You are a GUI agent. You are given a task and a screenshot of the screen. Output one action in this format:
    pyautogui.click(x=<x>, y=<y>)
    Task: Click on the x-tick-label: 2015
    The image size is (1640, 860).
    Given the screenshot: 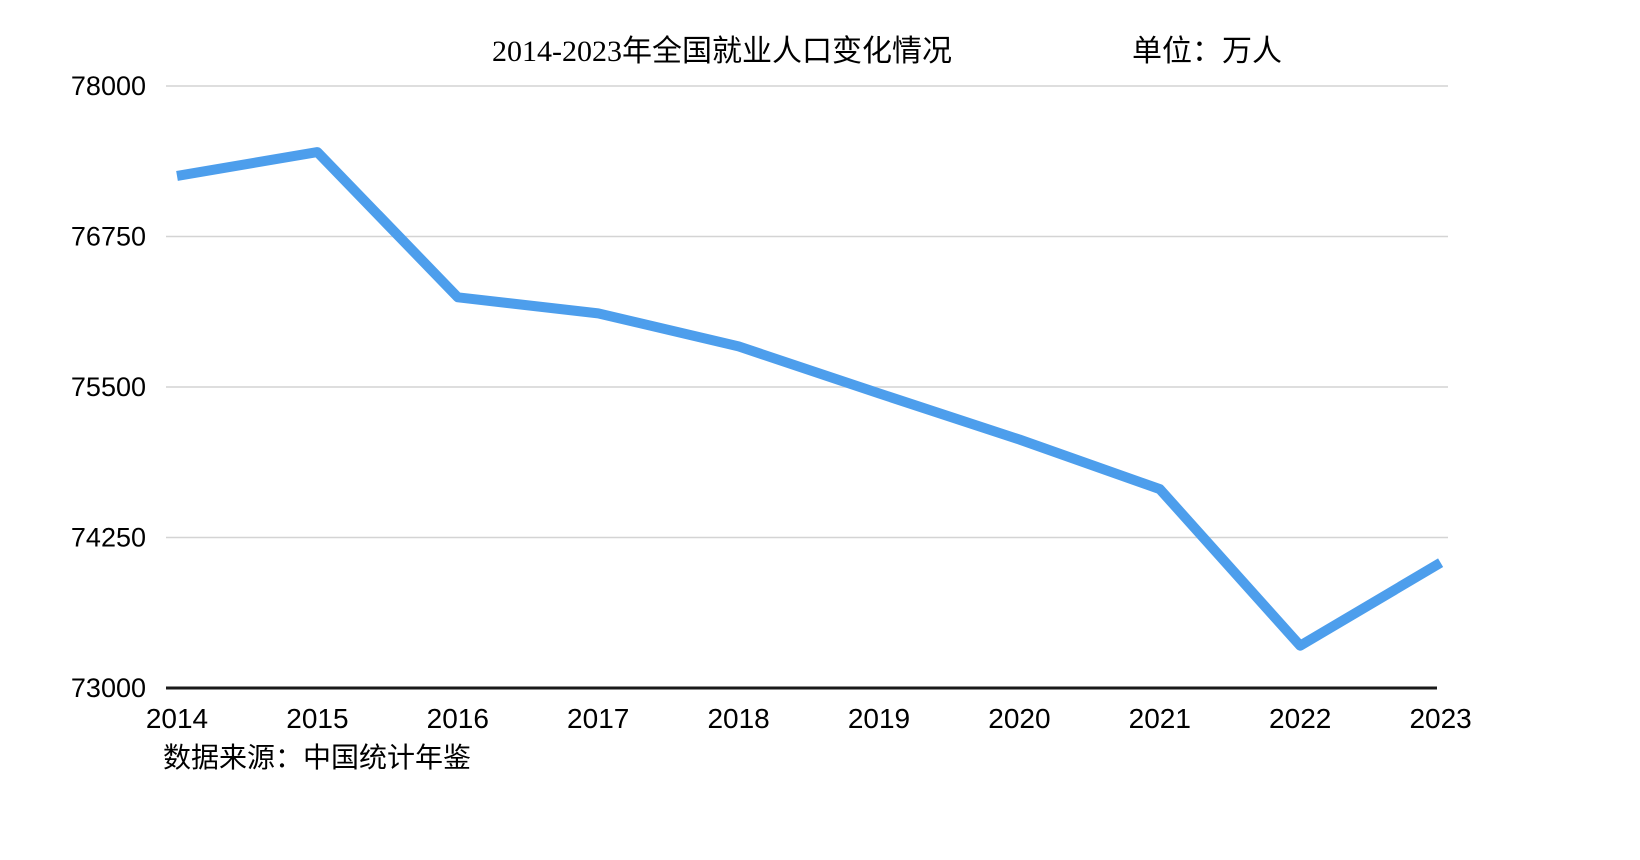 What is the action you would take?
    pyautogui.click(x=317, y=718)
    